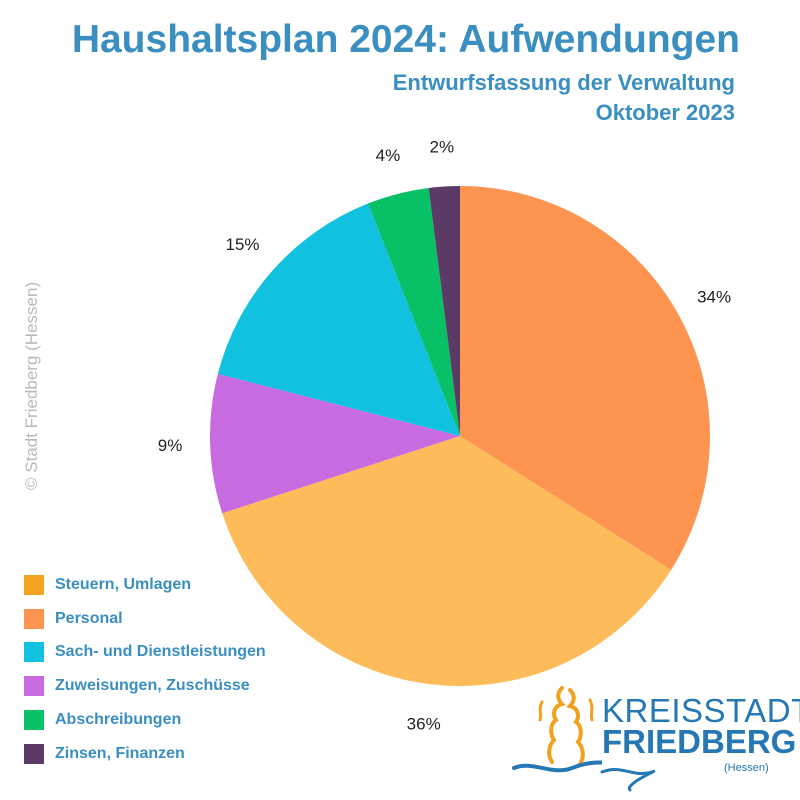 Image resolution: width=800 pixels, height=800 pixels. Describe the element at coordinates (152, 686) in the screenshot. I see `legend-label: Zuweisungen, Zuschüsse` at that location.